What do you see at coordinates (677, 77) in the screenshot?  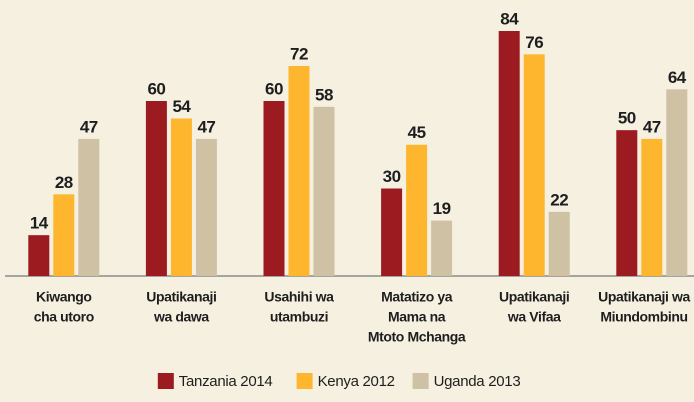 I see `data-label: 64` at bounding box center [677, 77].